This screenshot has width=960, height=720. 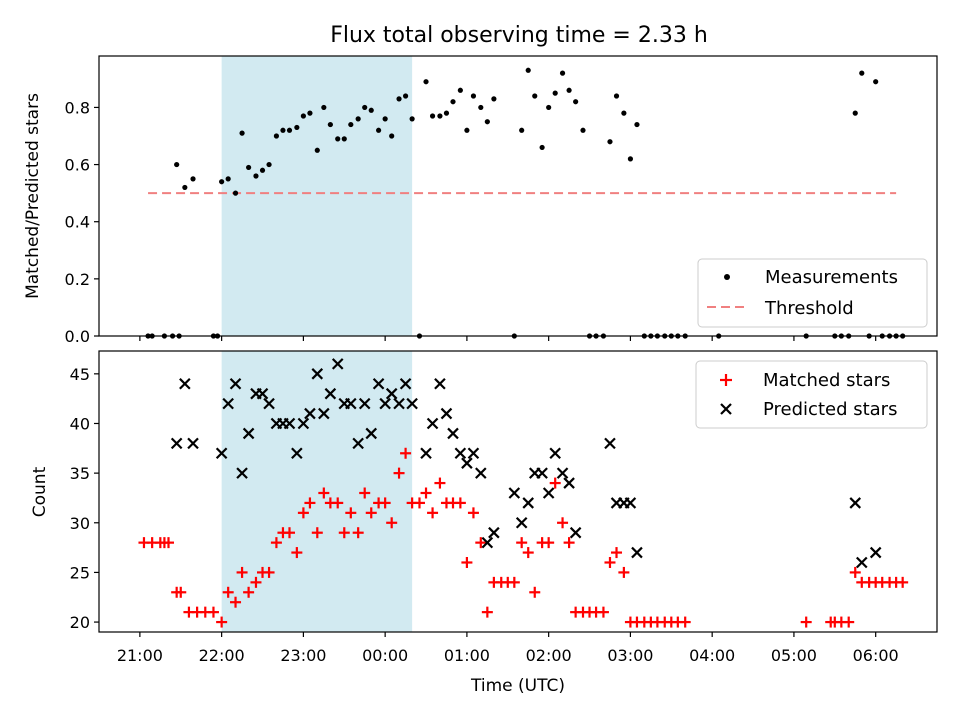 I want to click on y-tick-label: 40, so click(x=80, y=423).